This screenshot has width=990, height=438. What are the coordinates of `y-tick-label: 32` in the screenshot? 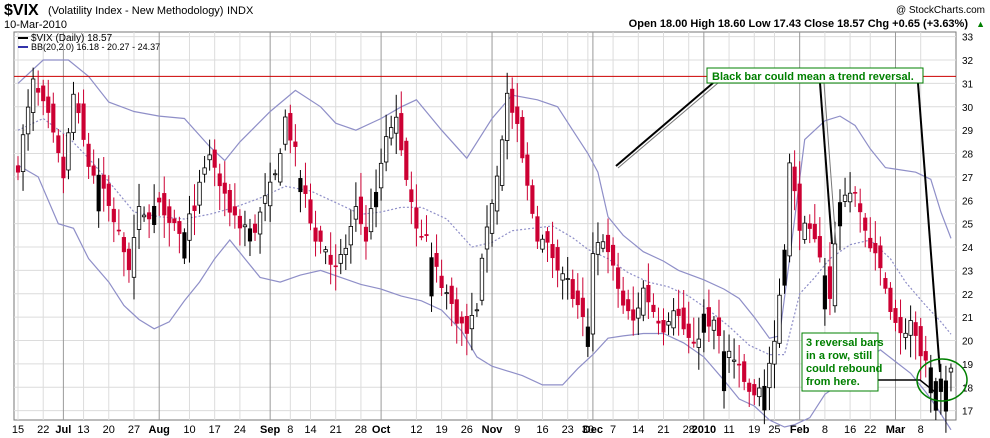 It's located at (968, 61).